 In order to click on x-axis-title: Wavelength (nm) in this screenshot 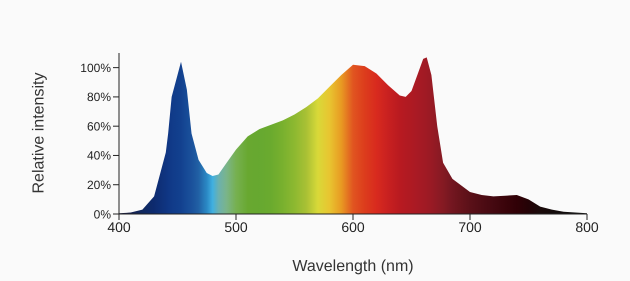, I will do `click(353, 266)`.